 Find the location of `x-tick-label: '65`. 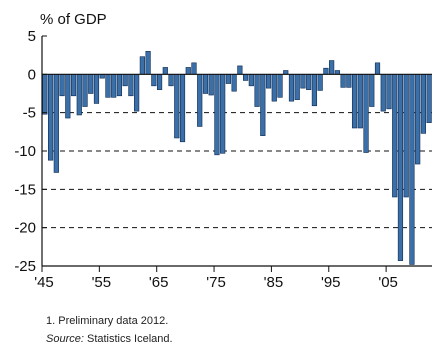

x-tick-label: '65 is located at coordinates (159, 282).